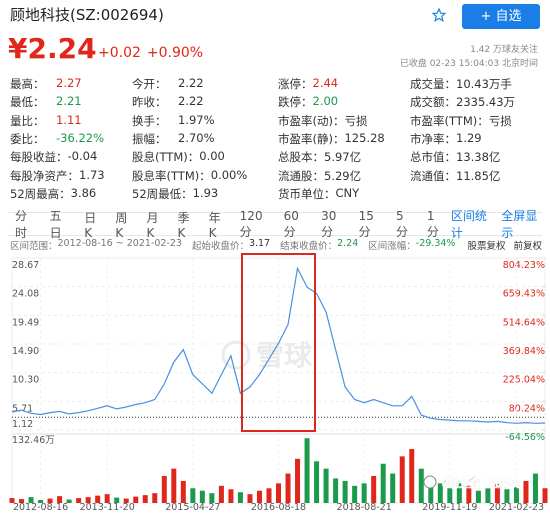 This screenshot has height=513, width=550. I want to click on stat-value: 10.43万手, so click(484, 84).